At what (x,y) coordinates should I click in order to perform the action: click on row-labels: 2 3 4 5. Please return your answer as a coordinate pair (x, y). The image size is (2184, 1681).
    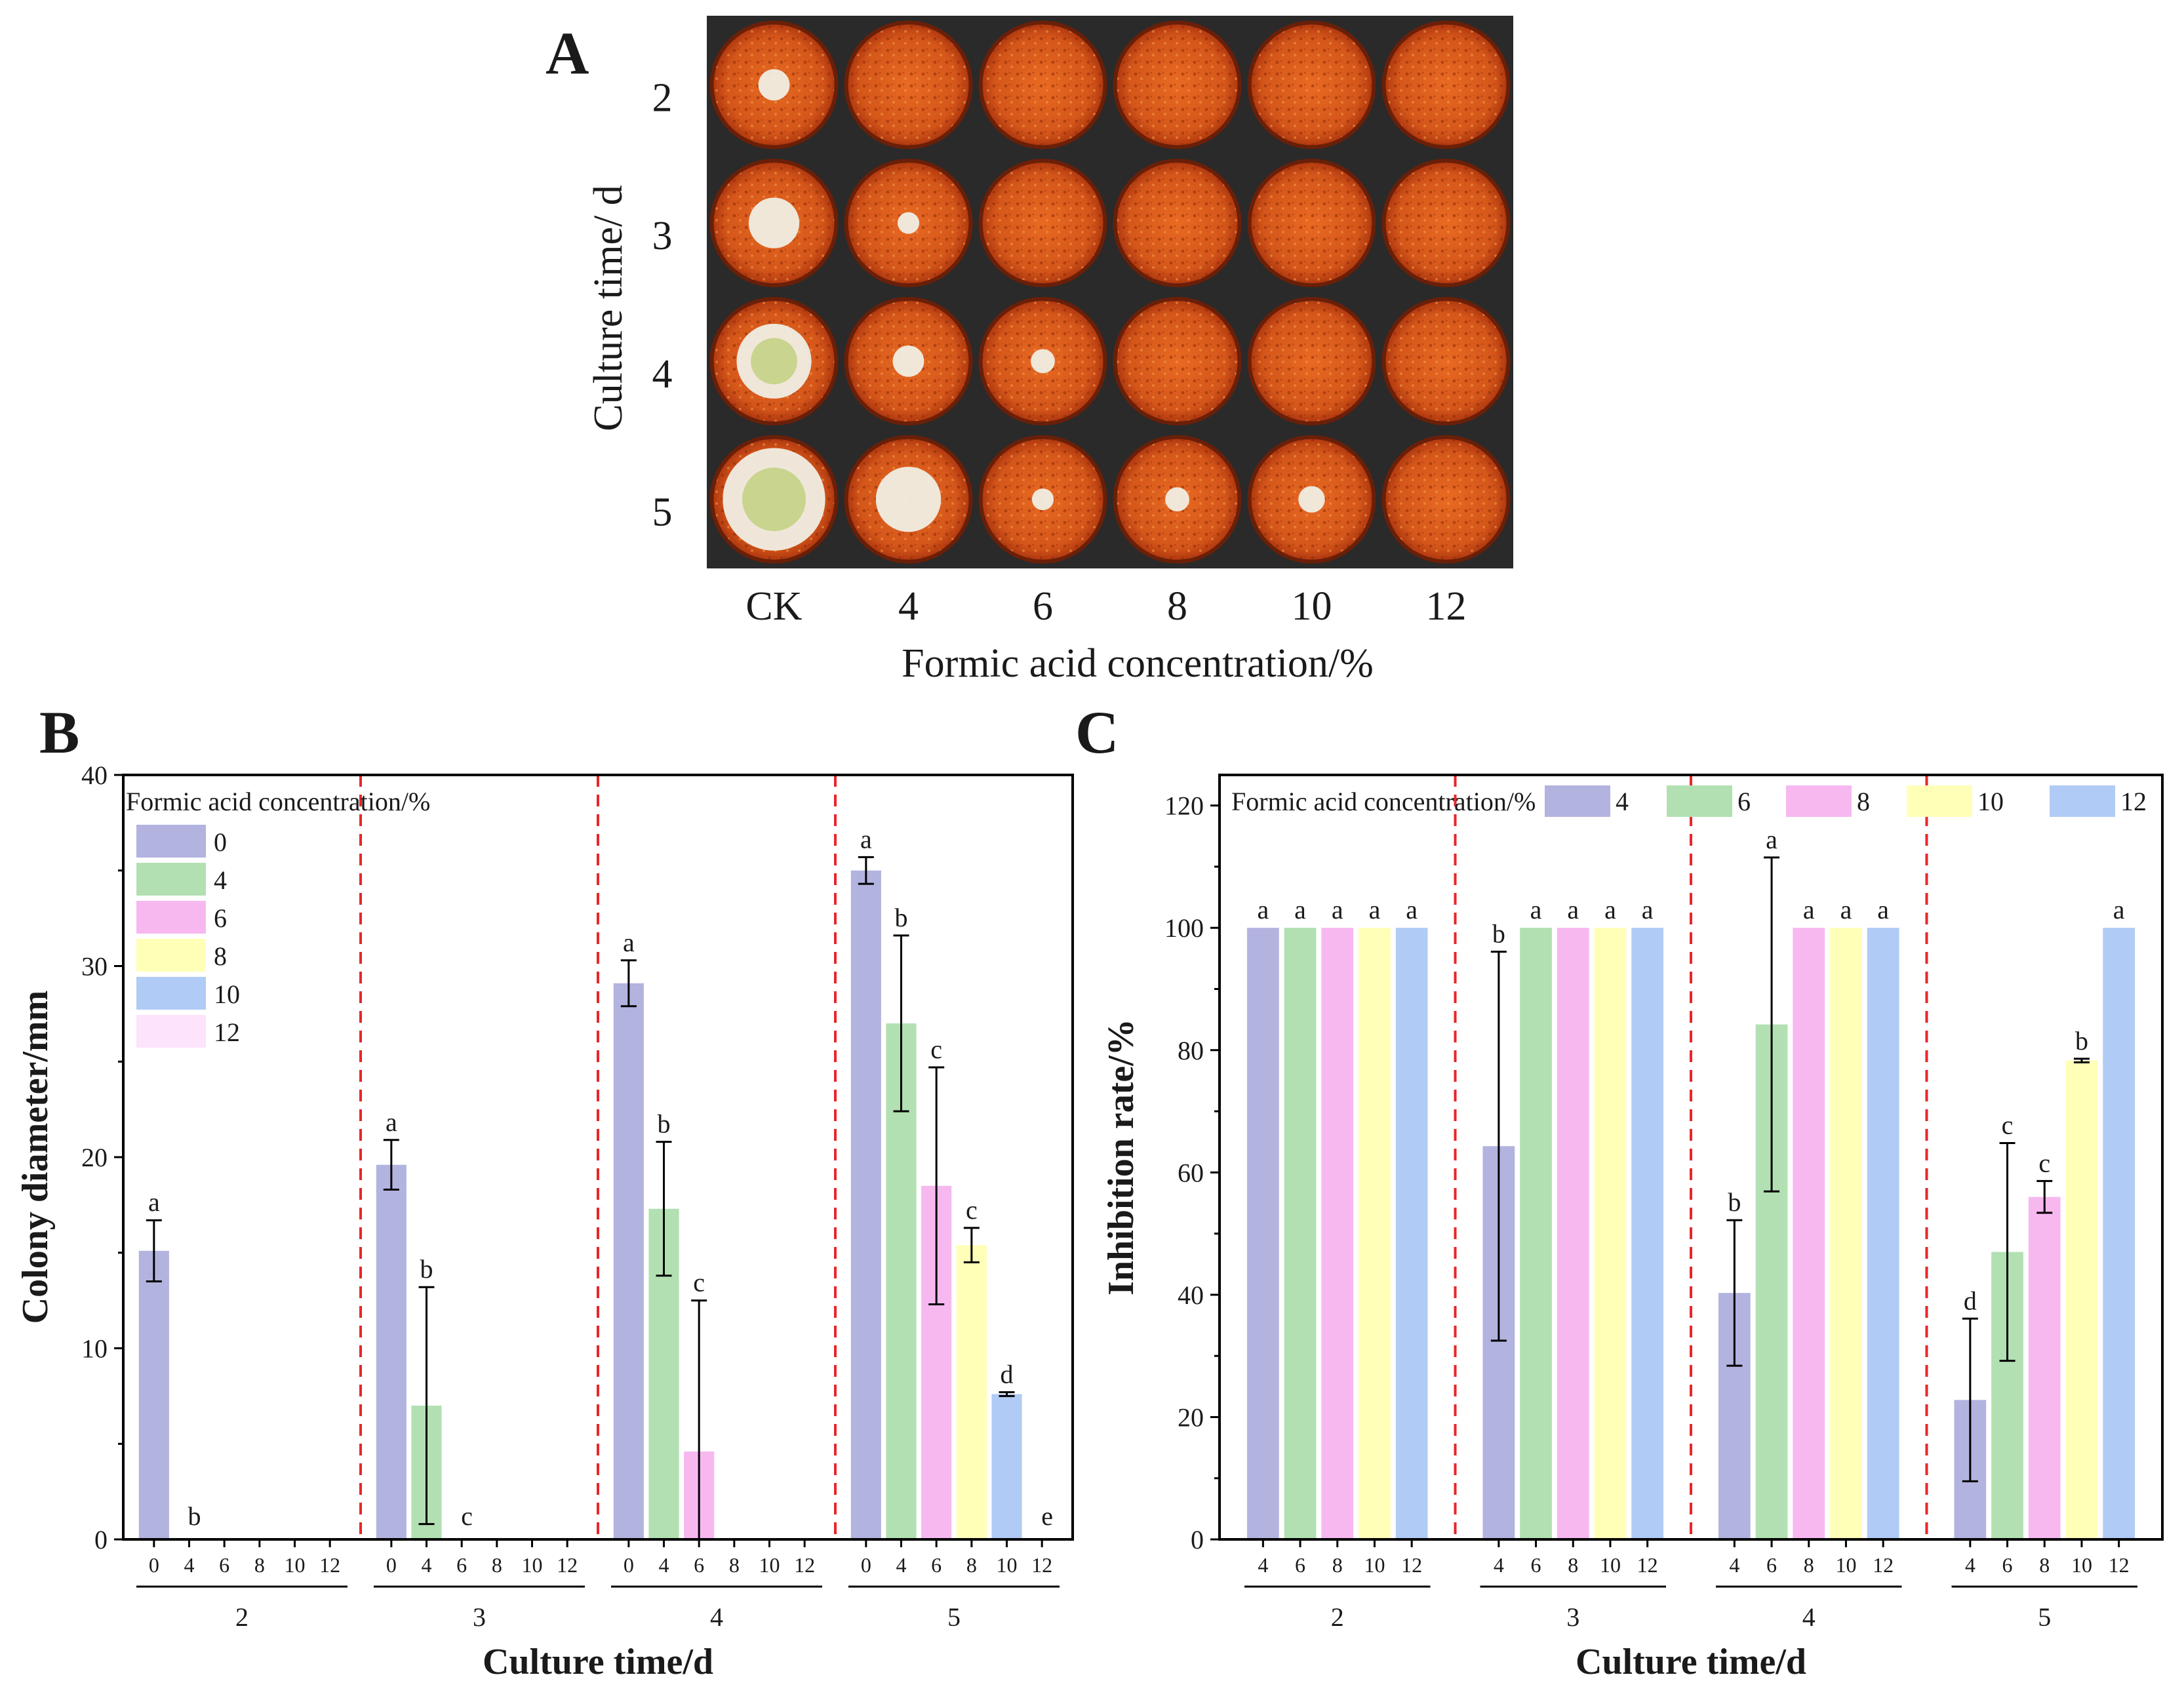
    Looking at the image, I should click on (662, 304).